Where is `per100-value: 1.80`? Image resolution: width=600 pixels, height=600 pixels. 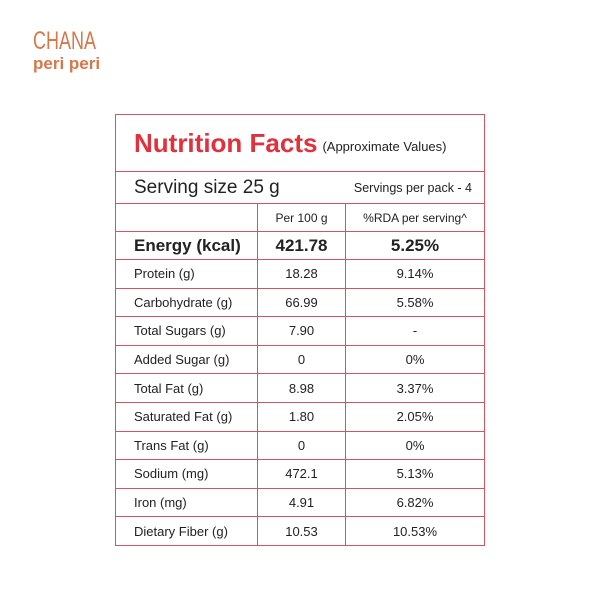
per100-value: 1.80 is located at coordinates (301, 416).